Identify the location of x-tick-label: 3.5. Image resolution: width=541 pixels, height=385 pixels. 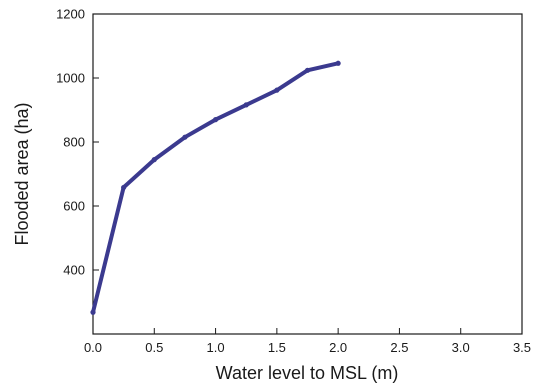
(522, 347).